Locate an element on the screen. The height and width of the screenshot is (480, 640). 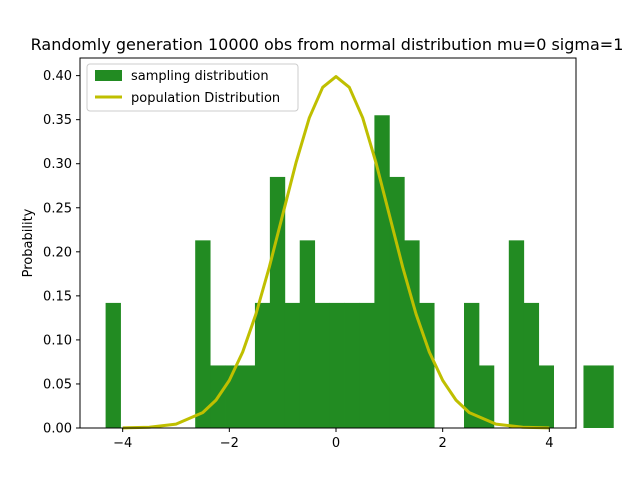
y-tick-label: 0.00 is located at coordinates (57, 429).